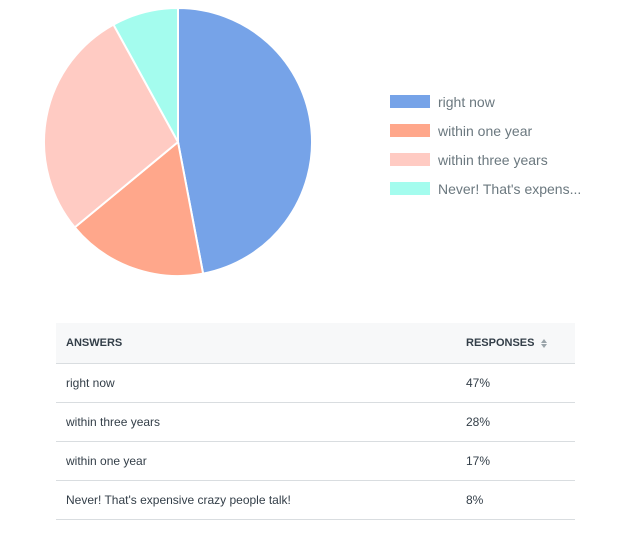  I want to click on table-header: ANSWERS RESPONSES, so click(315, 343).